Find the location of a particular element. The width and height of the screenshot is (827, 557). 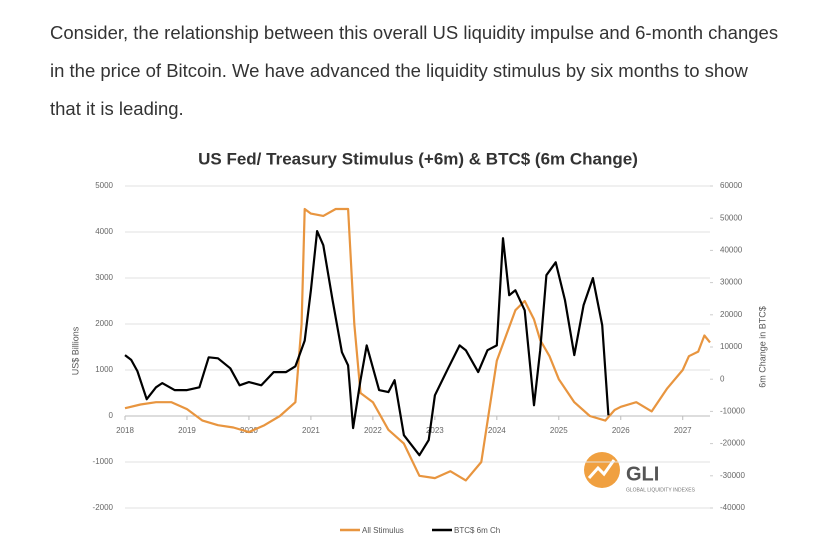

y-tick-label: 3000 is located at coordinates (104, 277).